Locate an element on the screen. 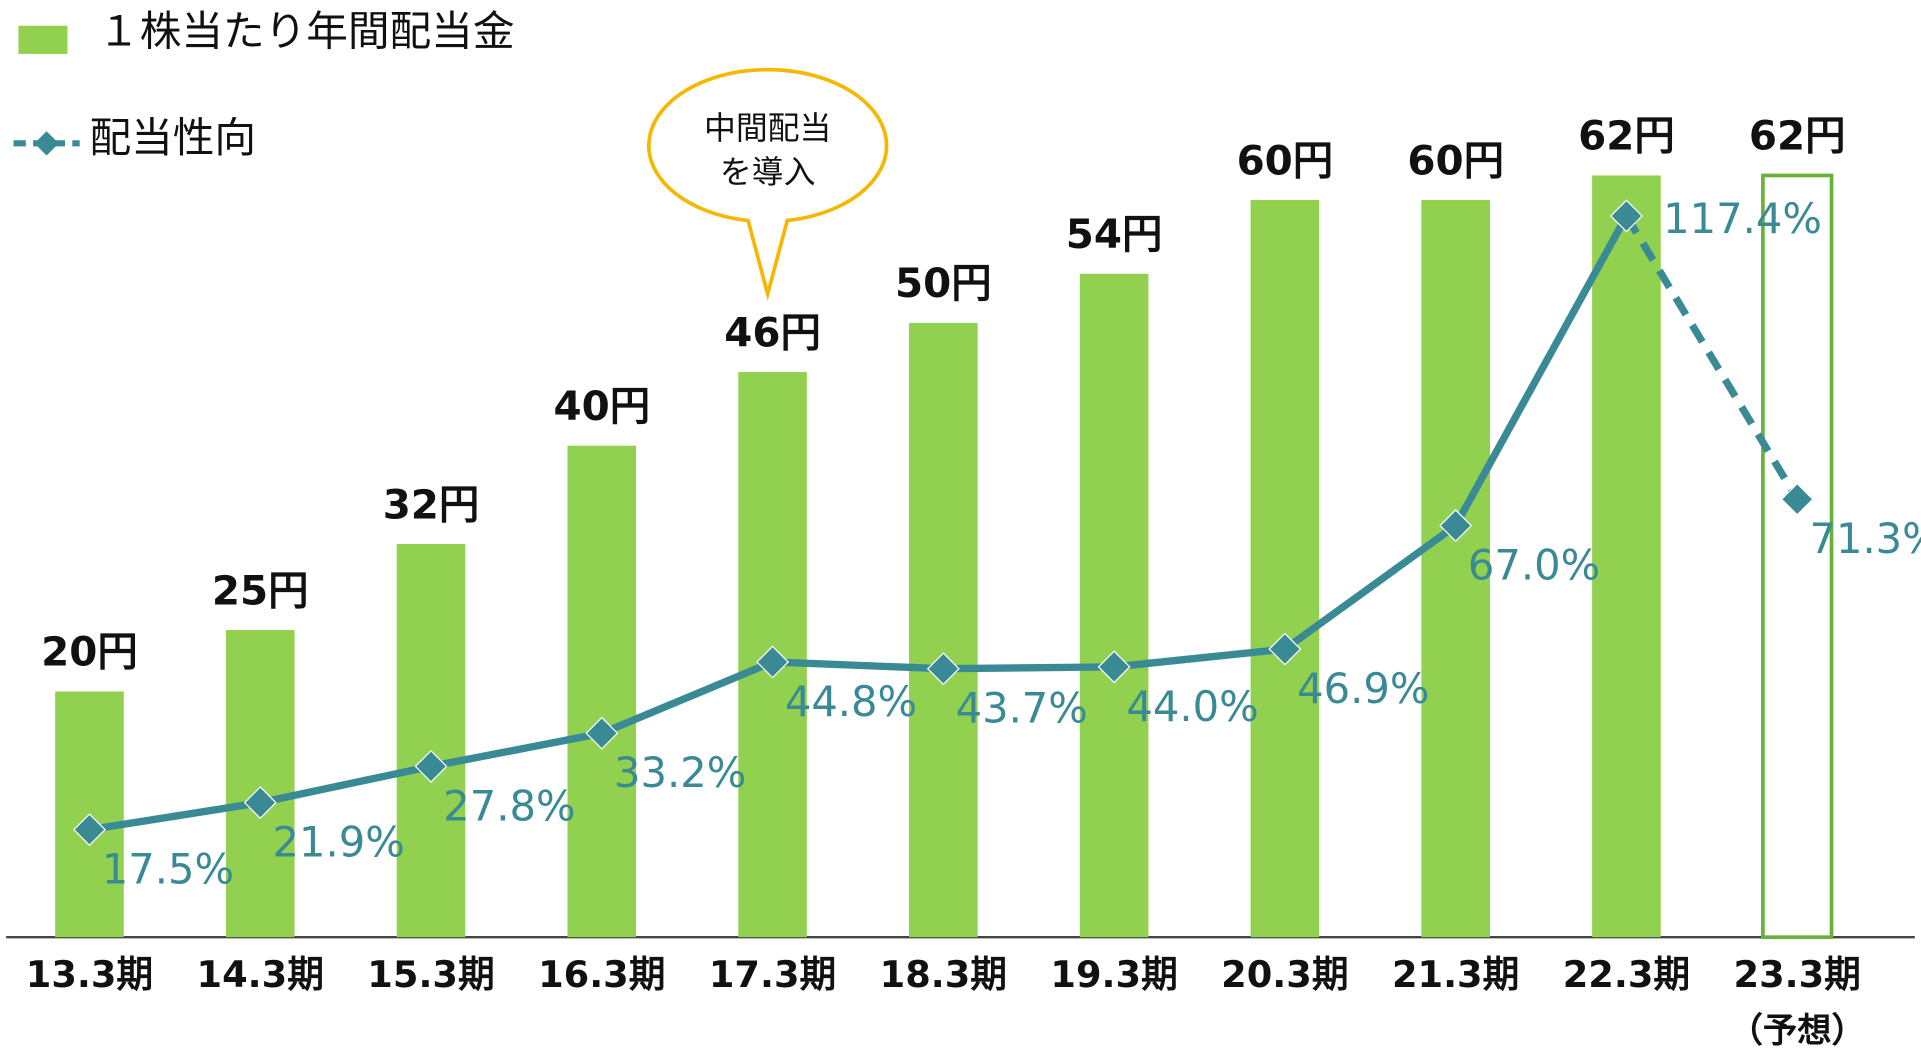 This screenshot has height=1056, width=1921. line-value-label: 71.3% is located at coordinates (1865, 538).